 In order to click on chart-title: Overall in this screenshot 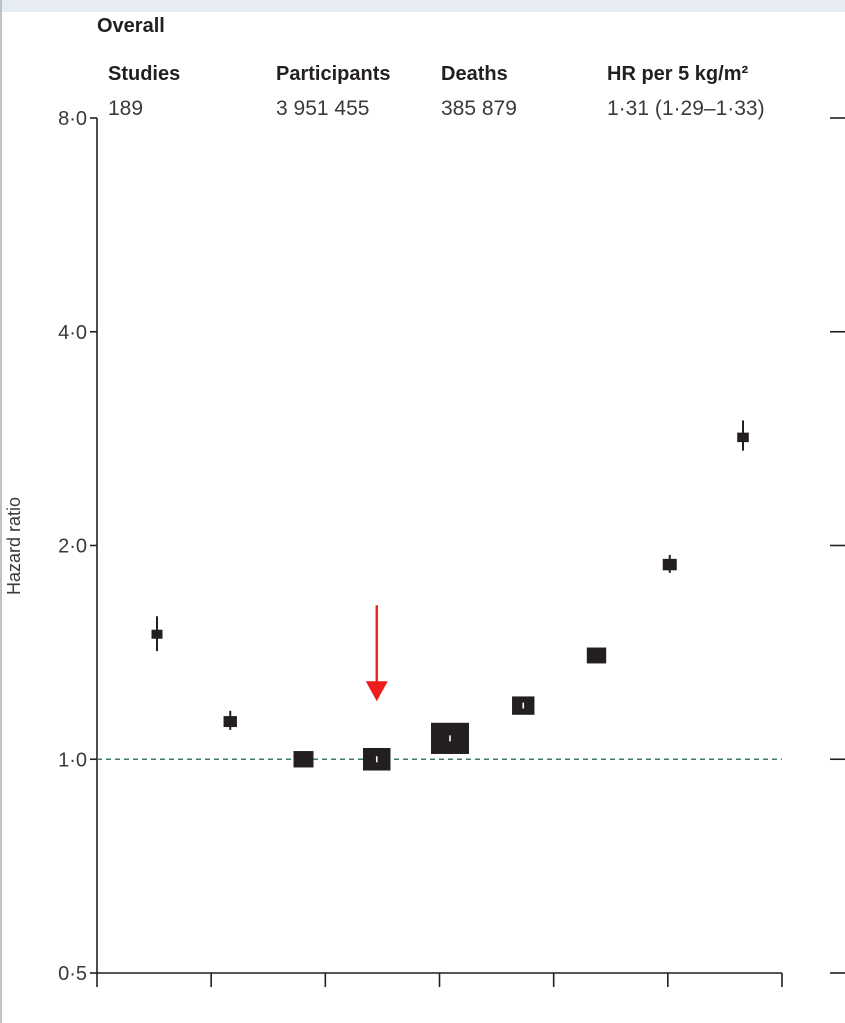, I will do `click(131, 26)`.